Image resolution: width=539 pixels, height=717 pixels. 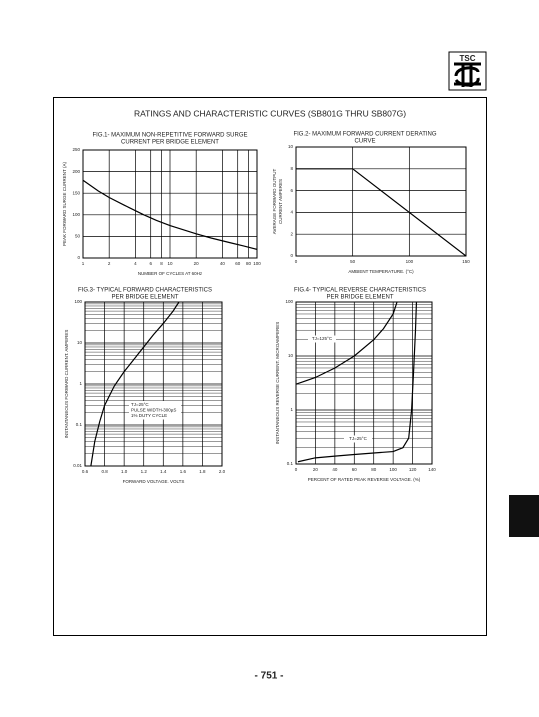 I want to click on y-tick-label: 250, so click(x=76, y=149).